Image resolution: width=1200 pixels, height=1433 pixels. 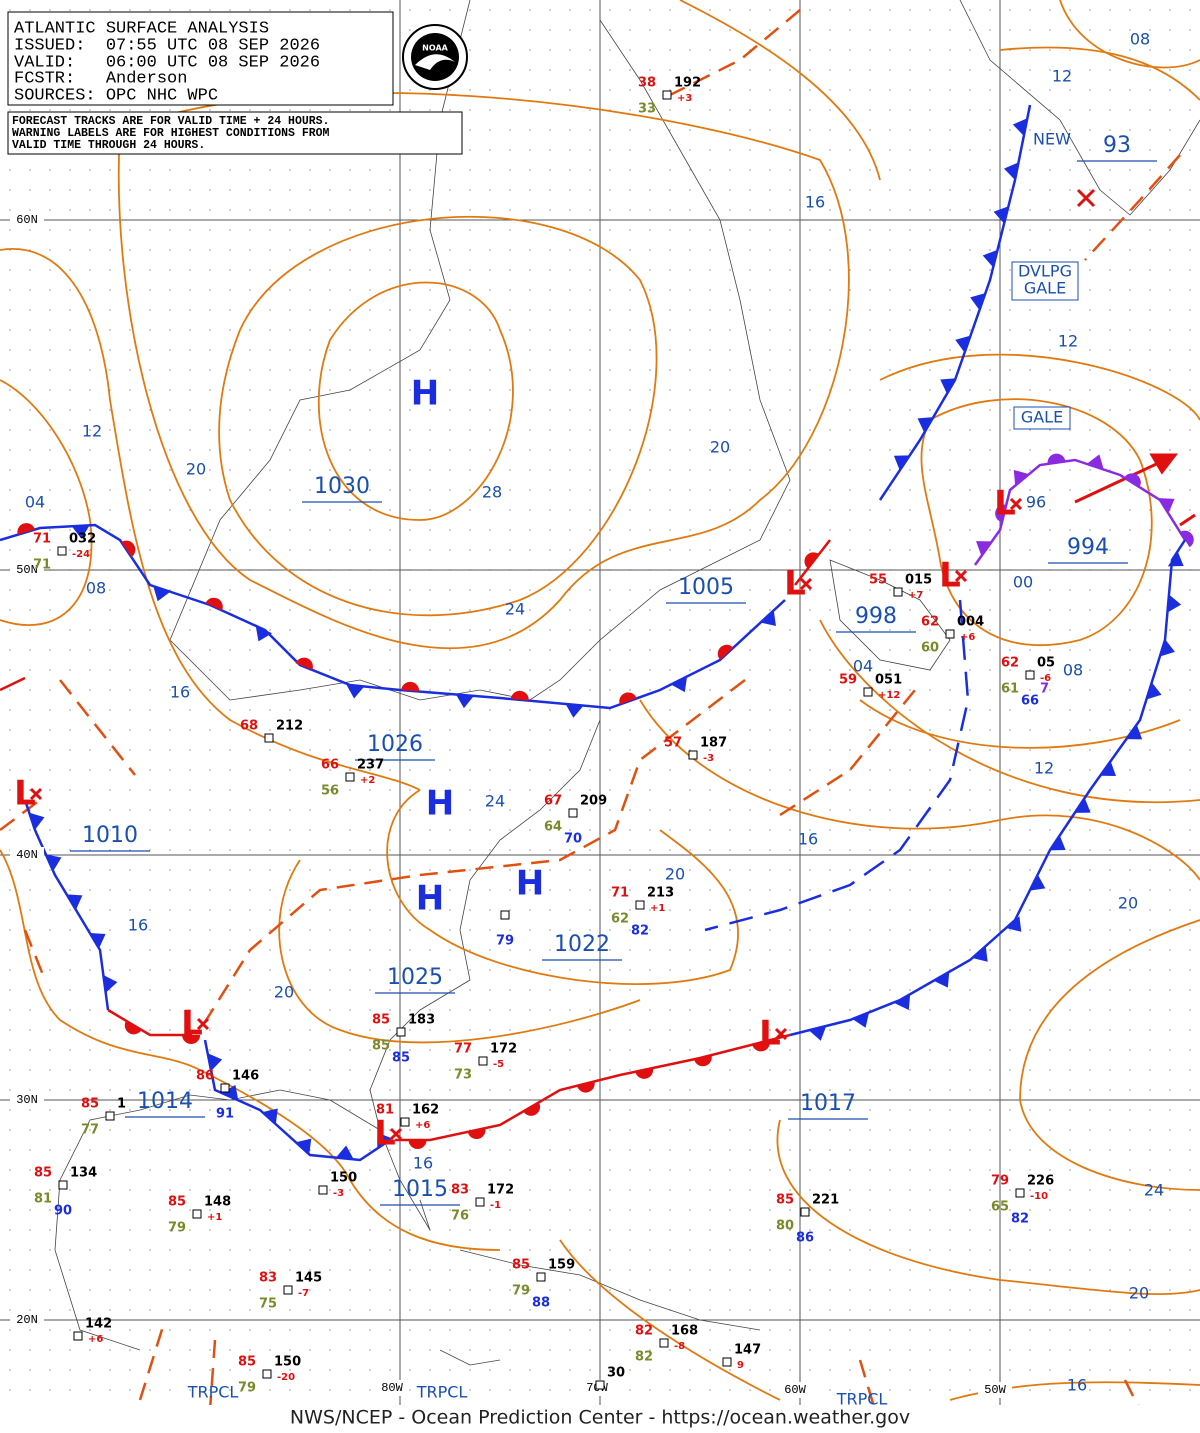 What do you see at coordinates (644, 1357) in the screenshot?
I see `station-dew: 82` at bounding box center [644, 1357].